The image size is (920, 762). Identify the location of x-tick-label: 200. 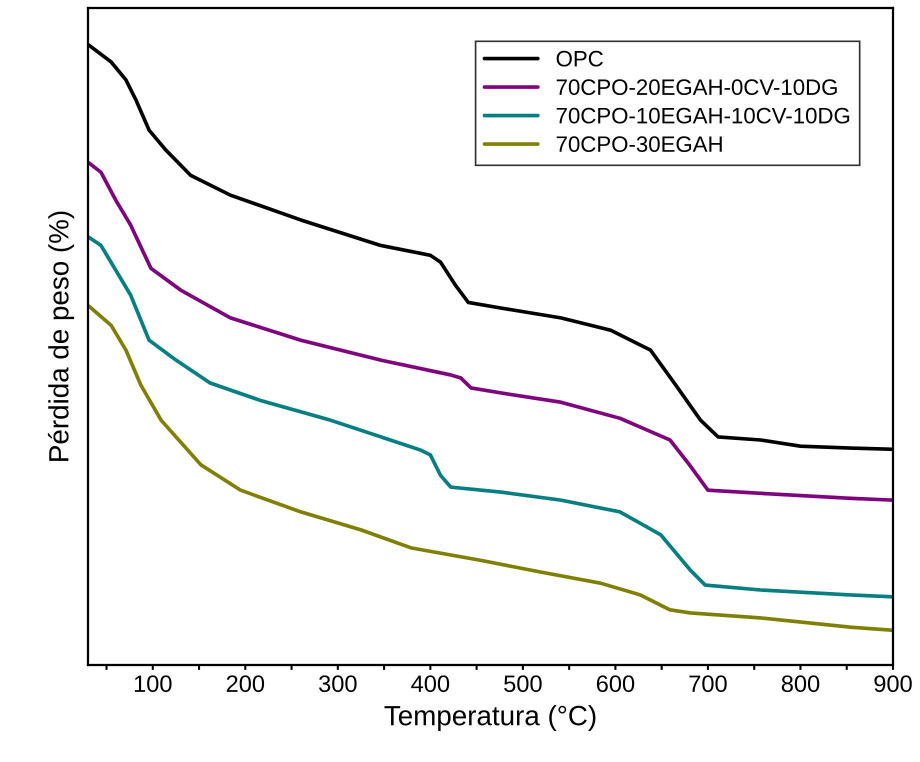
(245, 683).